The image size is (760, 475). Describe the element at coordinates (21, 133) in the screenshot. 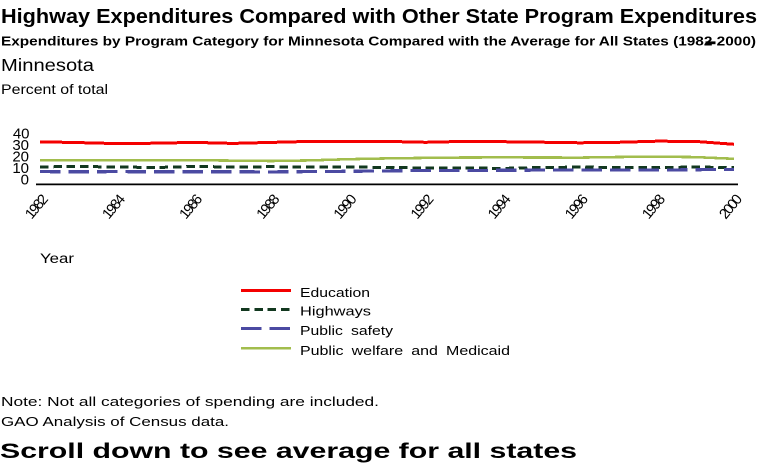

I see `svg-text: 40` at that location.